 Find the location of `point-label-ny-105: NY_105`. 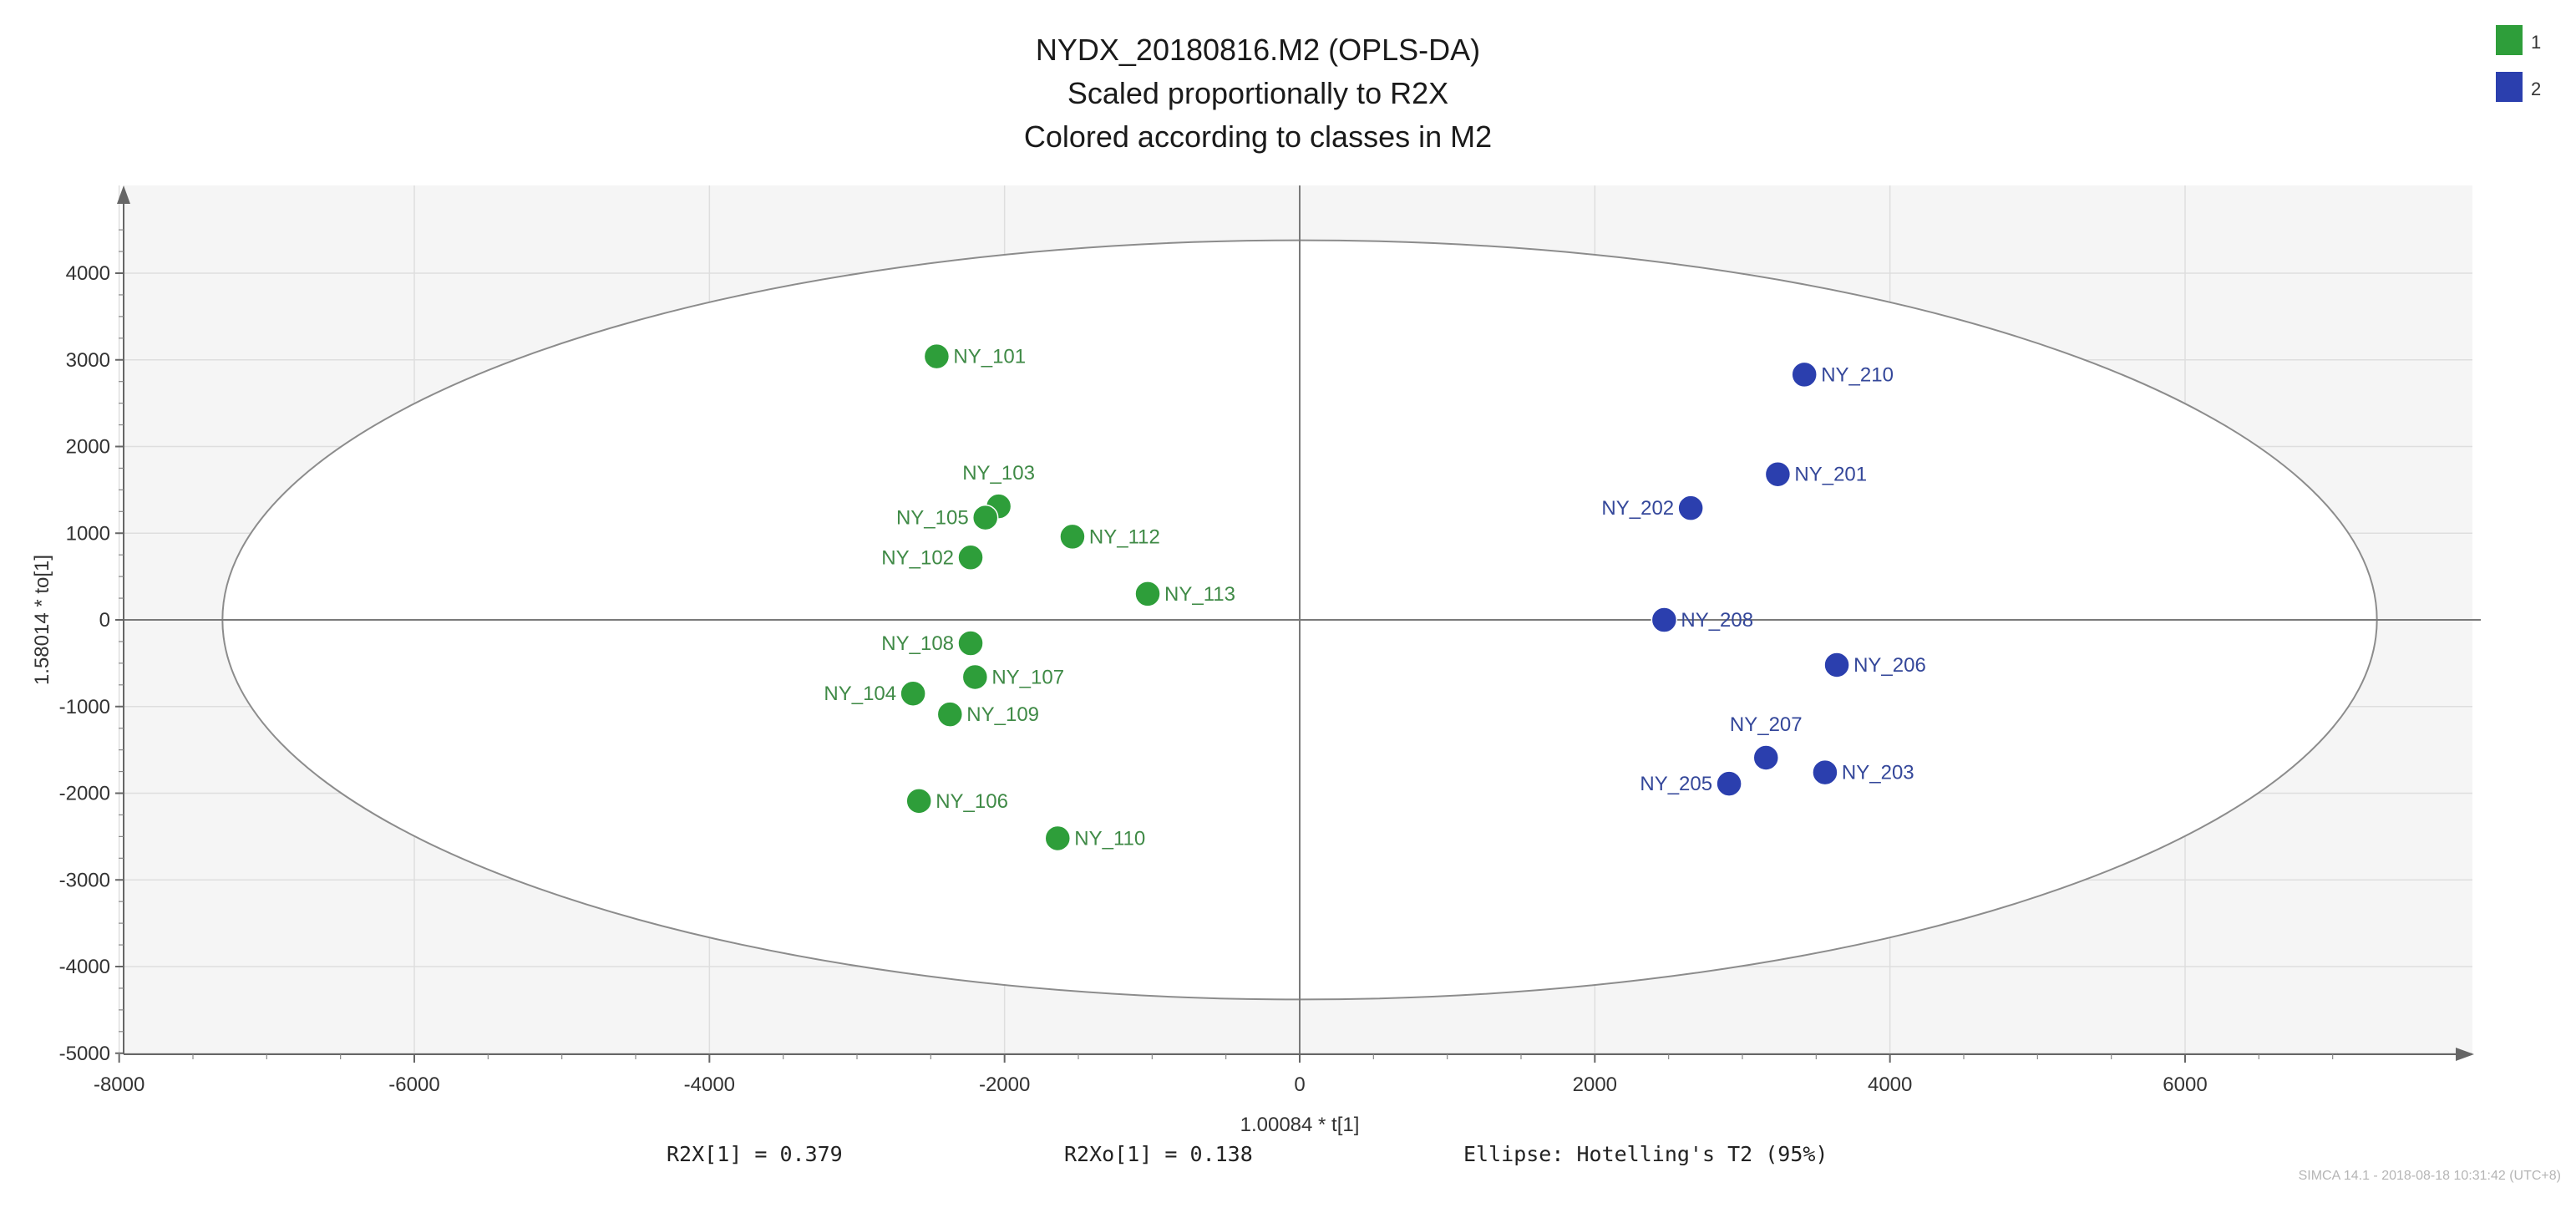

point-label-ny-105: NY_105 is located at coordinates (932, 518).